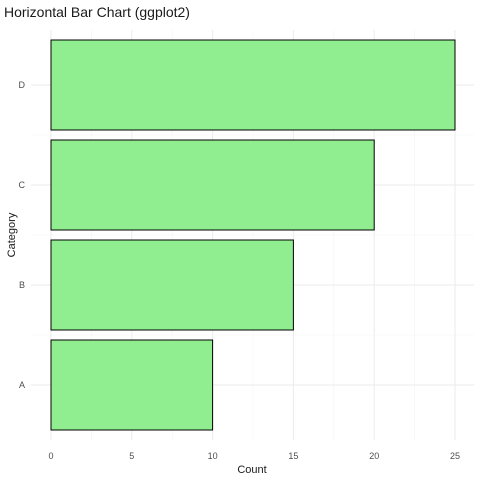 This screenshot has height=480, width=480. I want to click on bar-b, so click(172, 285).